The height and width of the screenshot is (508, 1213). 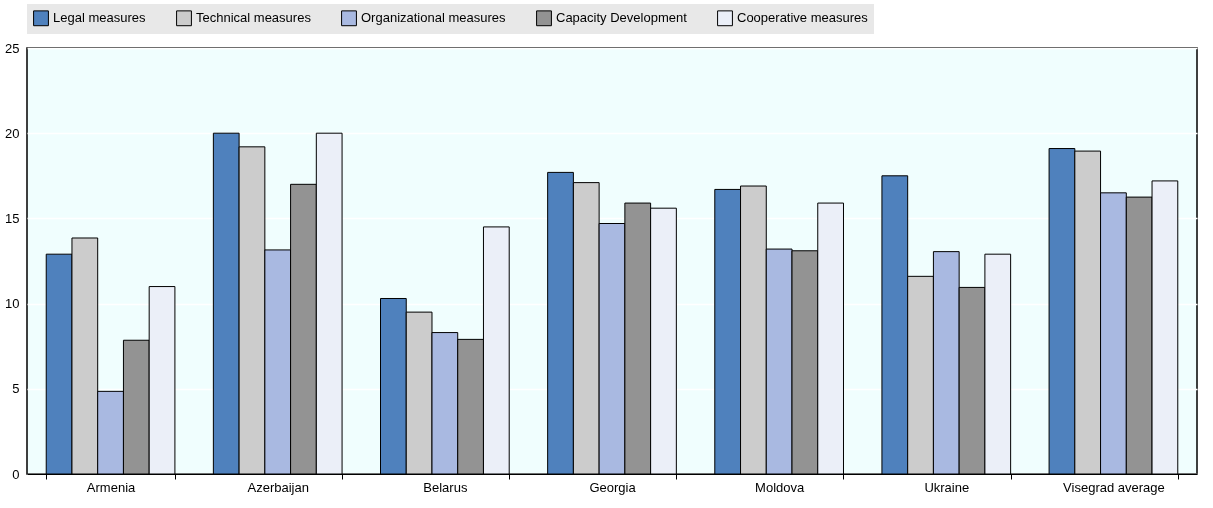 What do you see at coordinates (111, 487) in the screenshot?
I see `x-tick-label: Armenia` at bounding box center [111, 487].